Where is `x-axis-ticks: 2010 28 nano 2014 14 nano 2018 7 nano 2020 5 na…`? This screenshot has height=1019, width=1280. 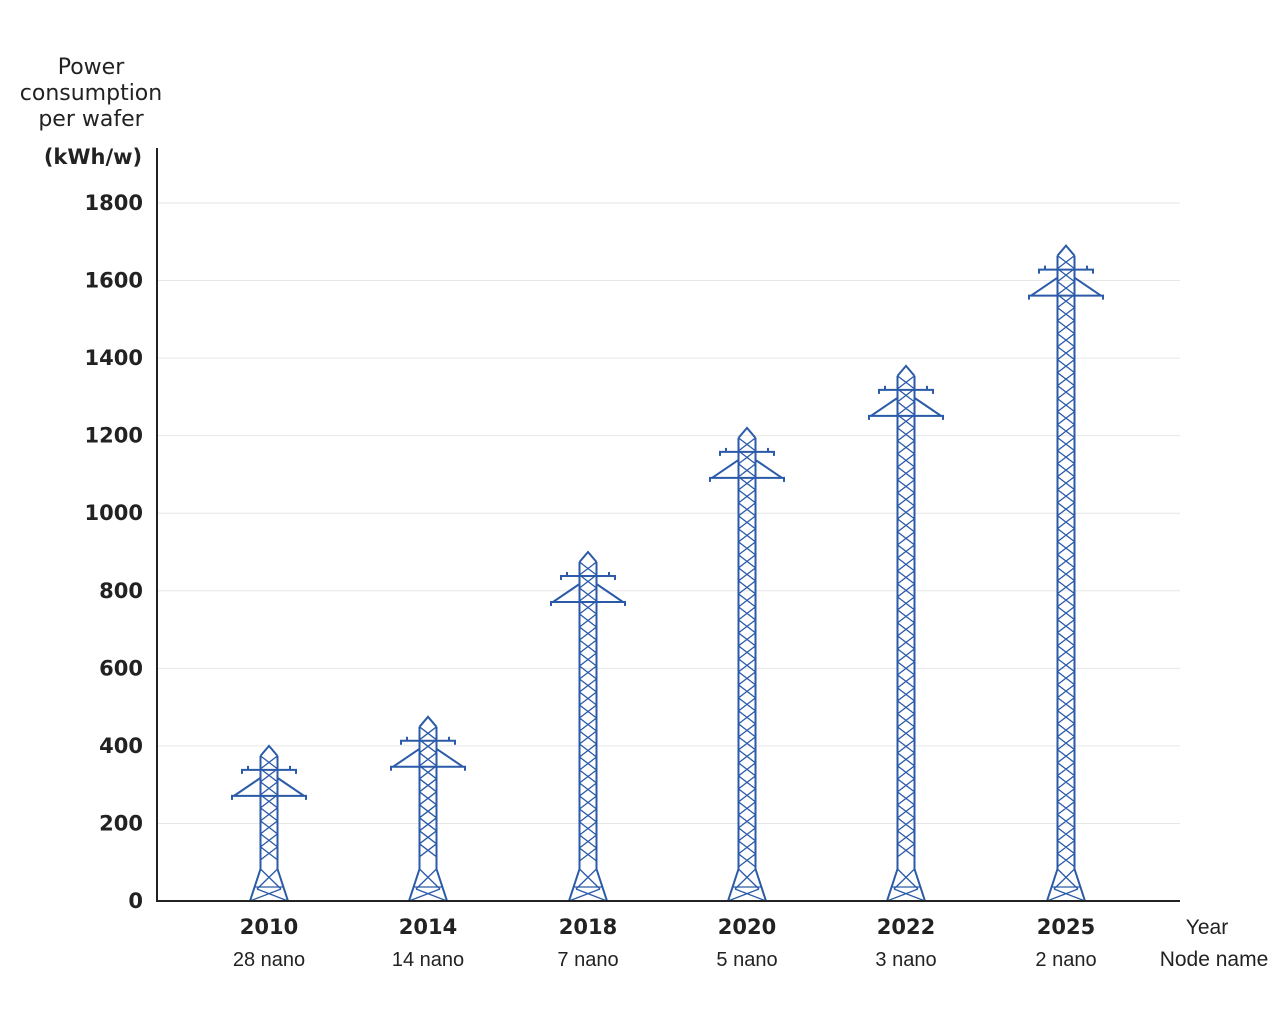 x-axis-ticks: 2010 28 nano 2014 14 nano 2018 7 nano 2020 5 na… is located at coordinates (665, 943).